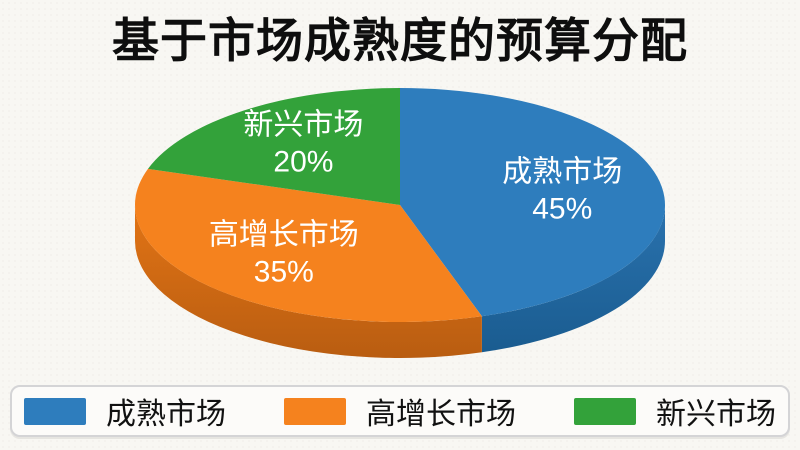  Describe the element at coordinates (55, 411) in the screenshot. I see `legend-swatch-mature-market-icon` at that location.